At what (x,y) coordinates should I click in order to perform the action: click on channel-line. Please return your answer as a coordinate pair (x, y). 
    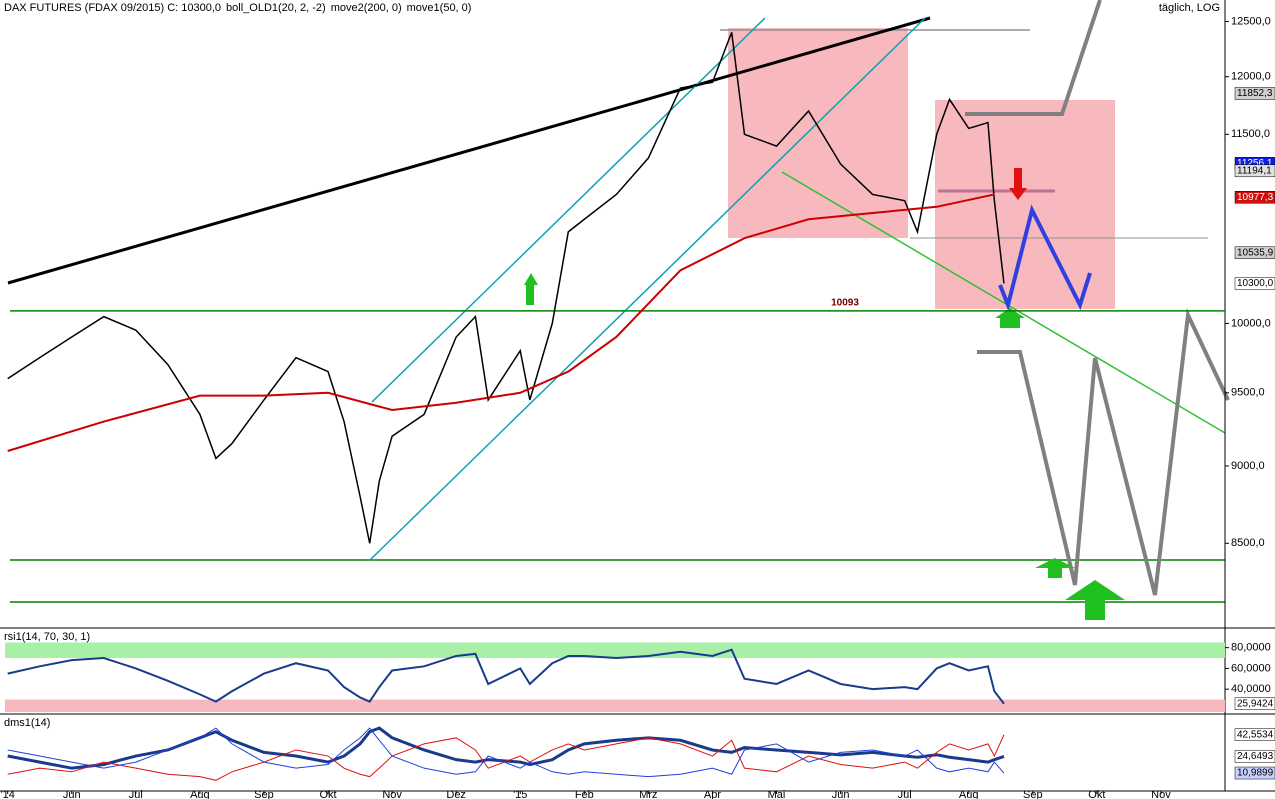
    Looking at the image, I should click on (568, 210).